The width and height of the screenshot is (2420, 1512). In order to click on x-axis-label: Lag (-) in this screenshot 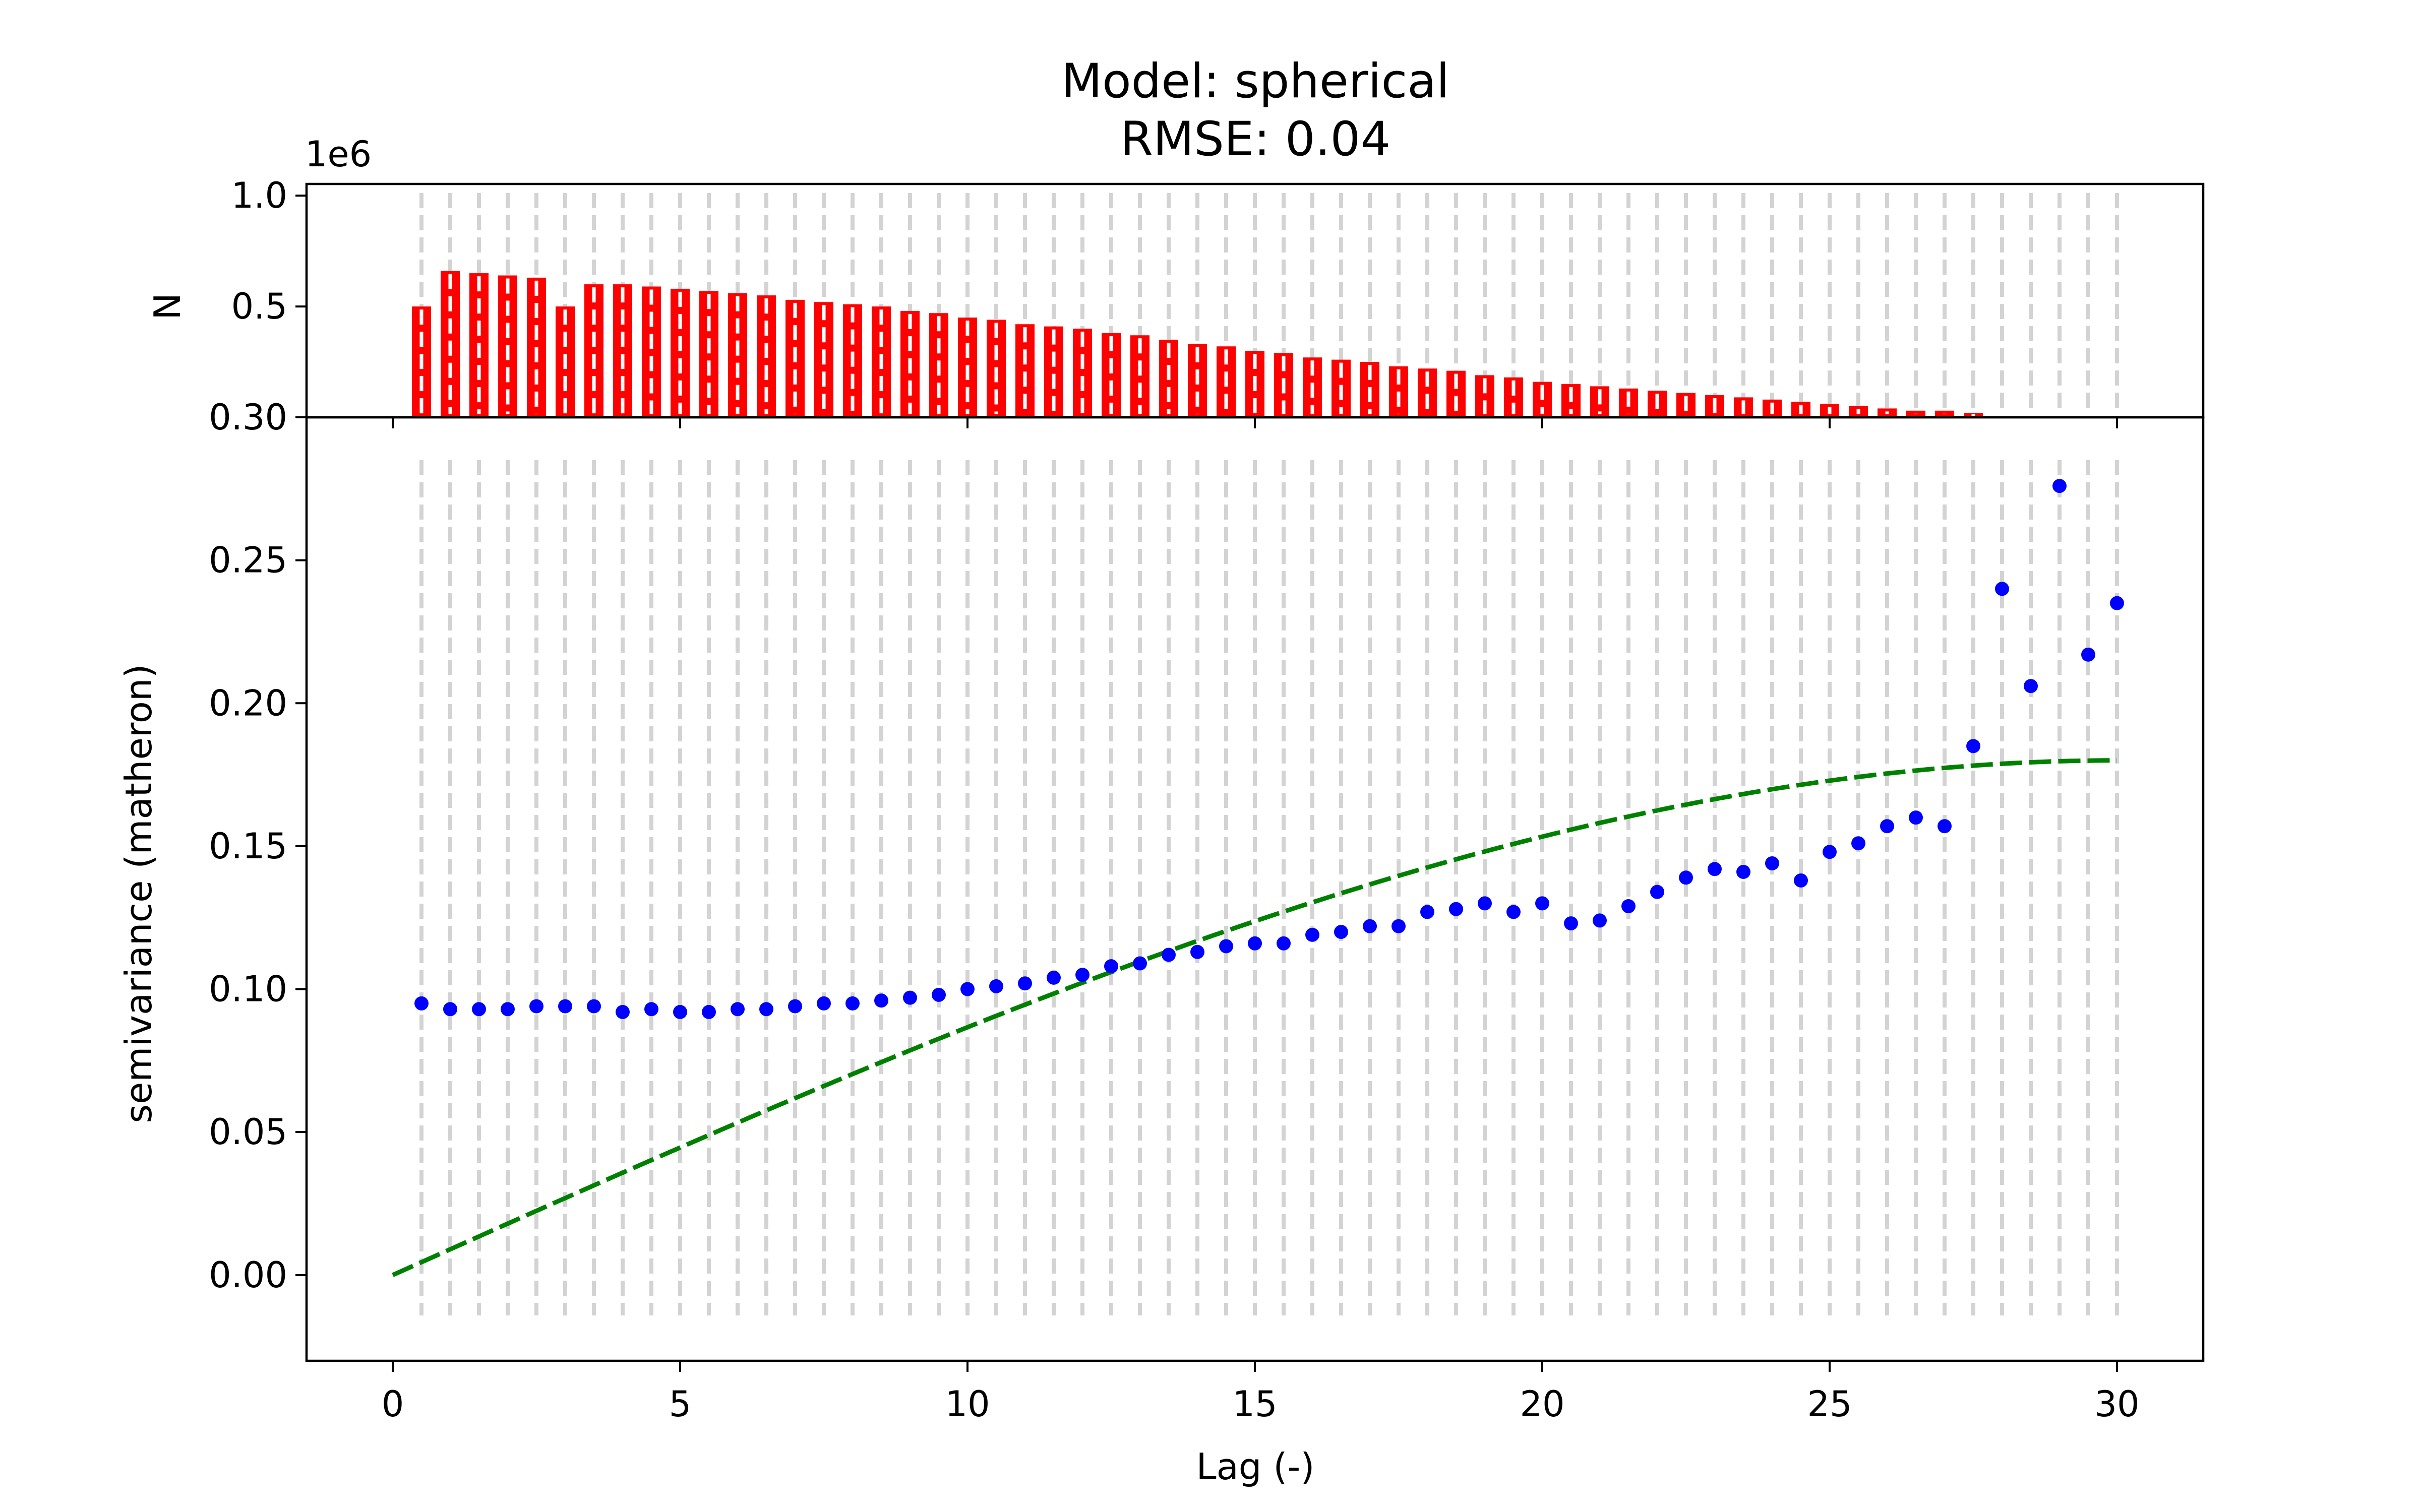, I will do `click(1255, 1466)`.